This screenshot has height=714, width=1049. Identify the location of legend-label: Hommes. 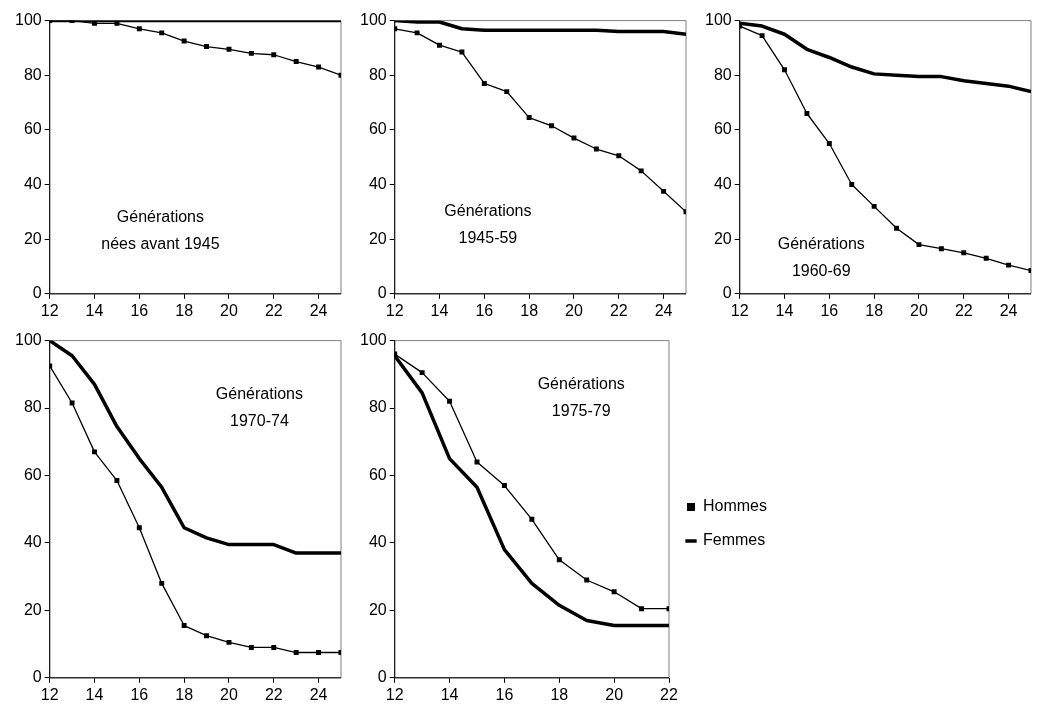
(735, 506).